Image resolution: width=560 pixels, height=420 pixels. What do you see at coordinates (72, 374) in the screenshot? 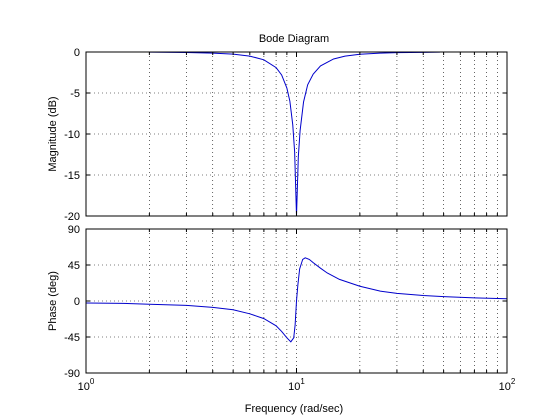
I see `phase-y-tick-label: -90` at bounding box center [72, 374].